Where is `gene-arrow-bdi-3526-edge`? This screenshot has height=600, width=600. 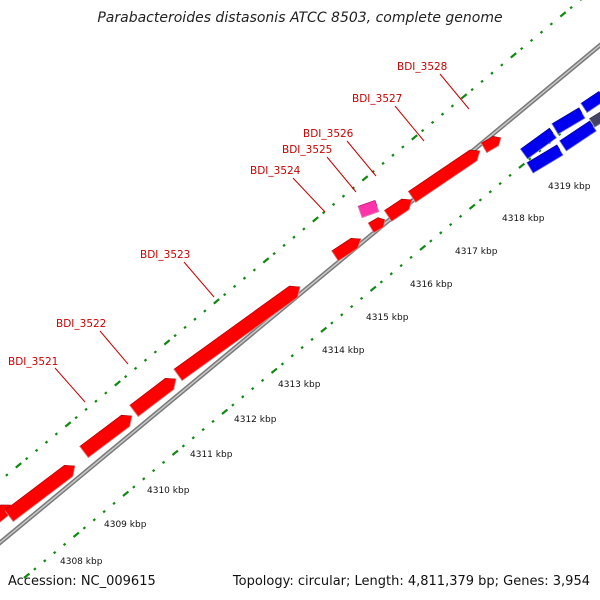
gene-arrow-bdi-3526-edge is located at coordinates (376, 226).